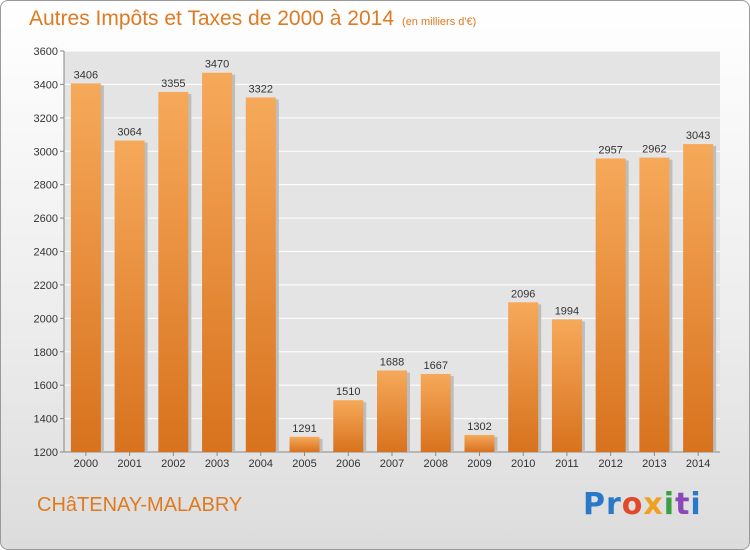 This screenshot has width=750, height=550. I want to click on x-tick-label: 2008, so click(435, 464).